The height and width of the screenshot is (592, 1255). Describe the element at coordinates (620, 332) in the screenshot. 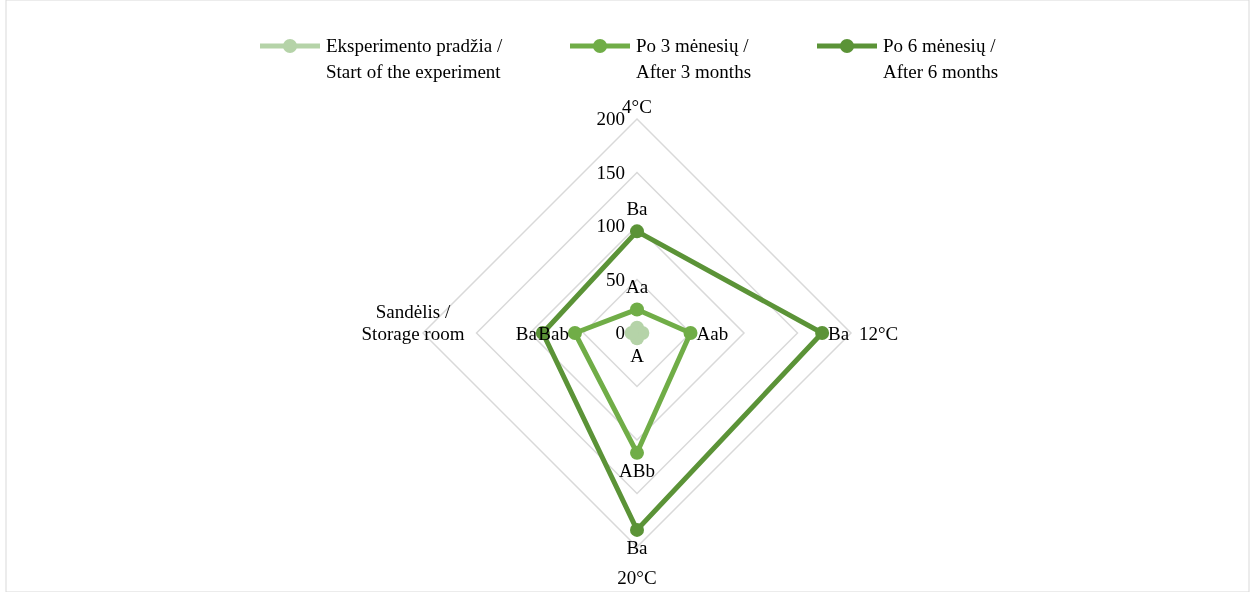

I see `y-tick-label: 0` at that location.